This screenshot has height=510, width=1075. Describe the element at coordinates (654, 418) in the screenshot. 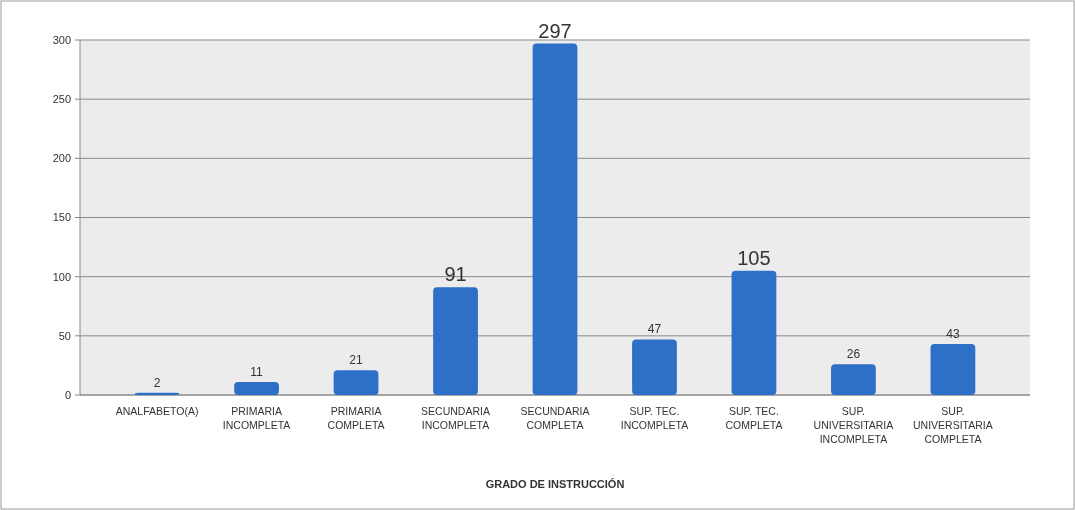

I see `x-tick-label: SUP. TEC. INCOMPLETA` at that location.